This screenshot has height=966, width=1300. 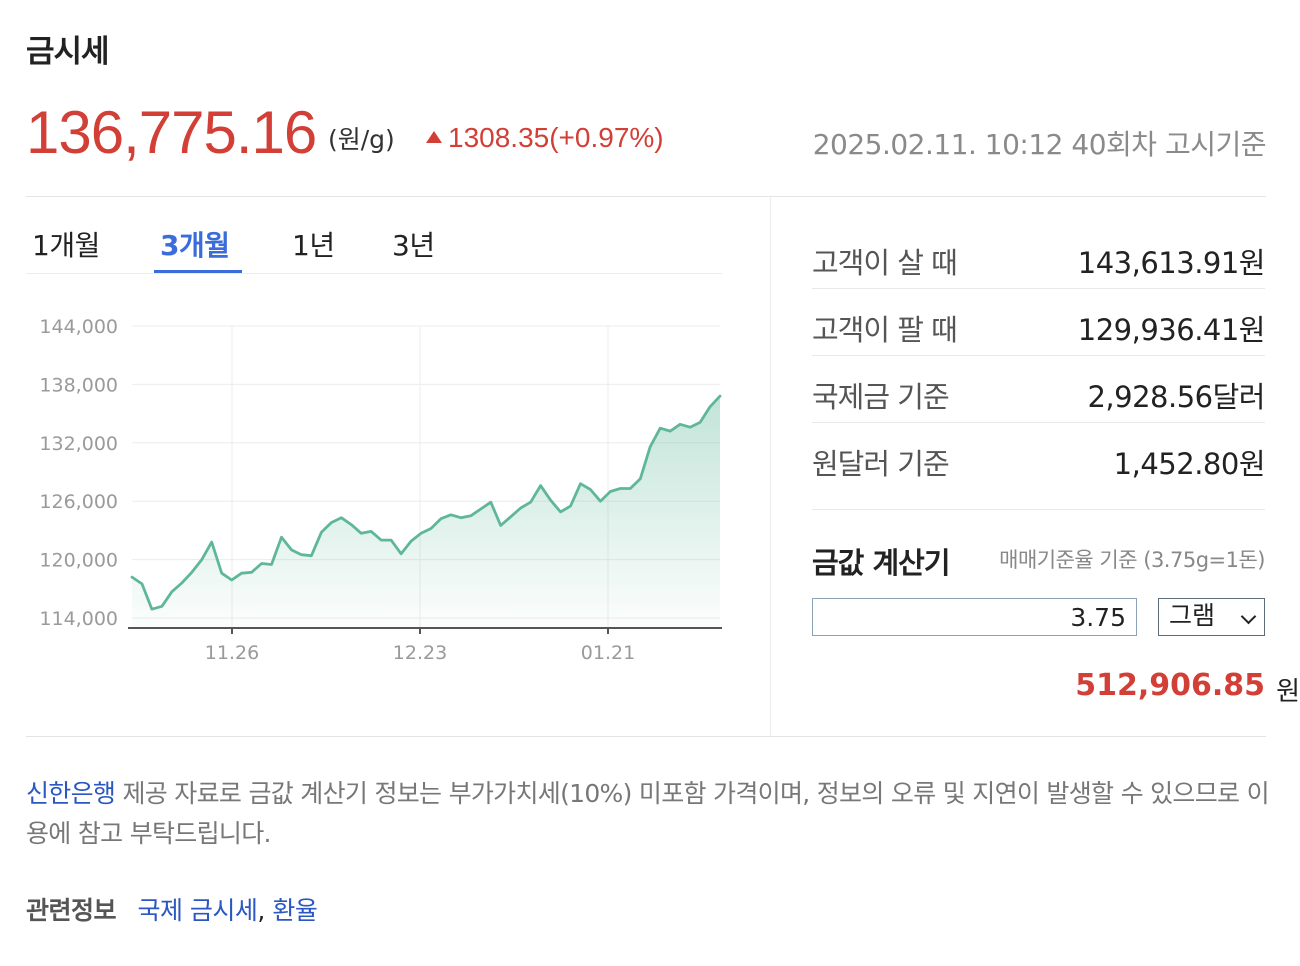 What do you see at coordinates (78, 385) in the screenshot?
I see `y-tick-label: 138,000` at bounding box center [78, 385].